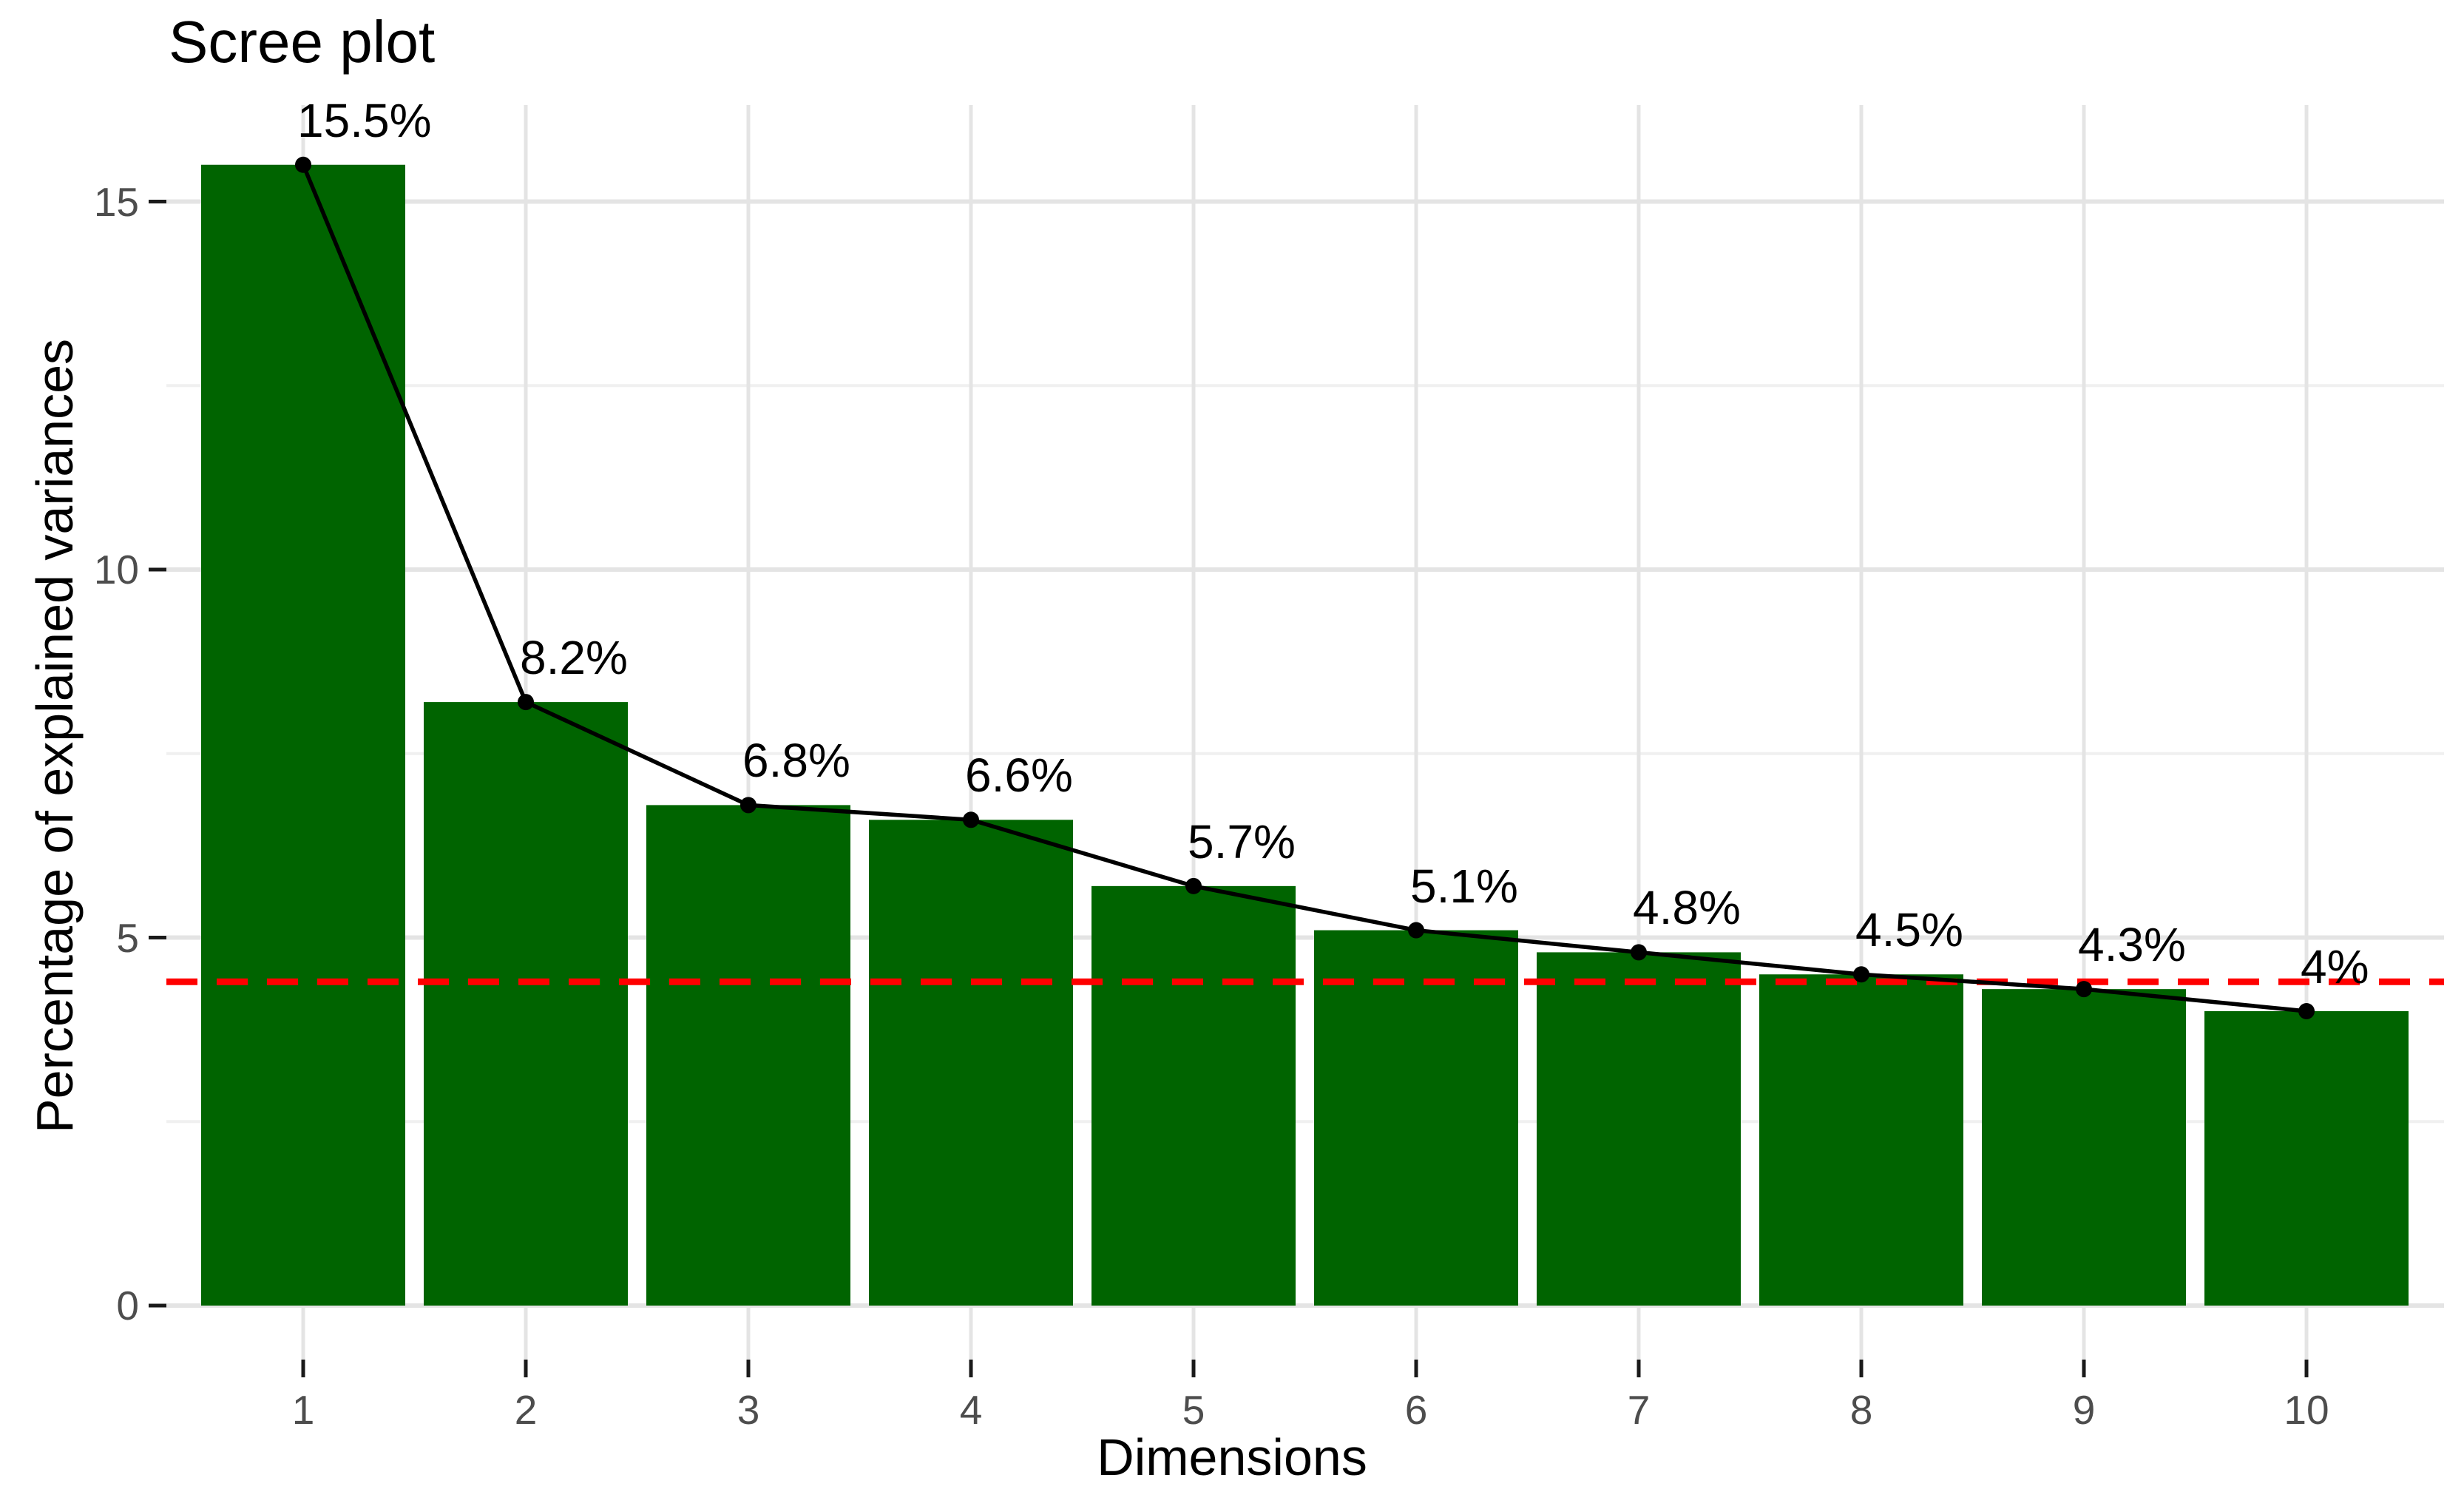 The height and width of the screenshot is (1509, 2464). I want to click on x-tick-label-9: 9, so click(2084, 1410).